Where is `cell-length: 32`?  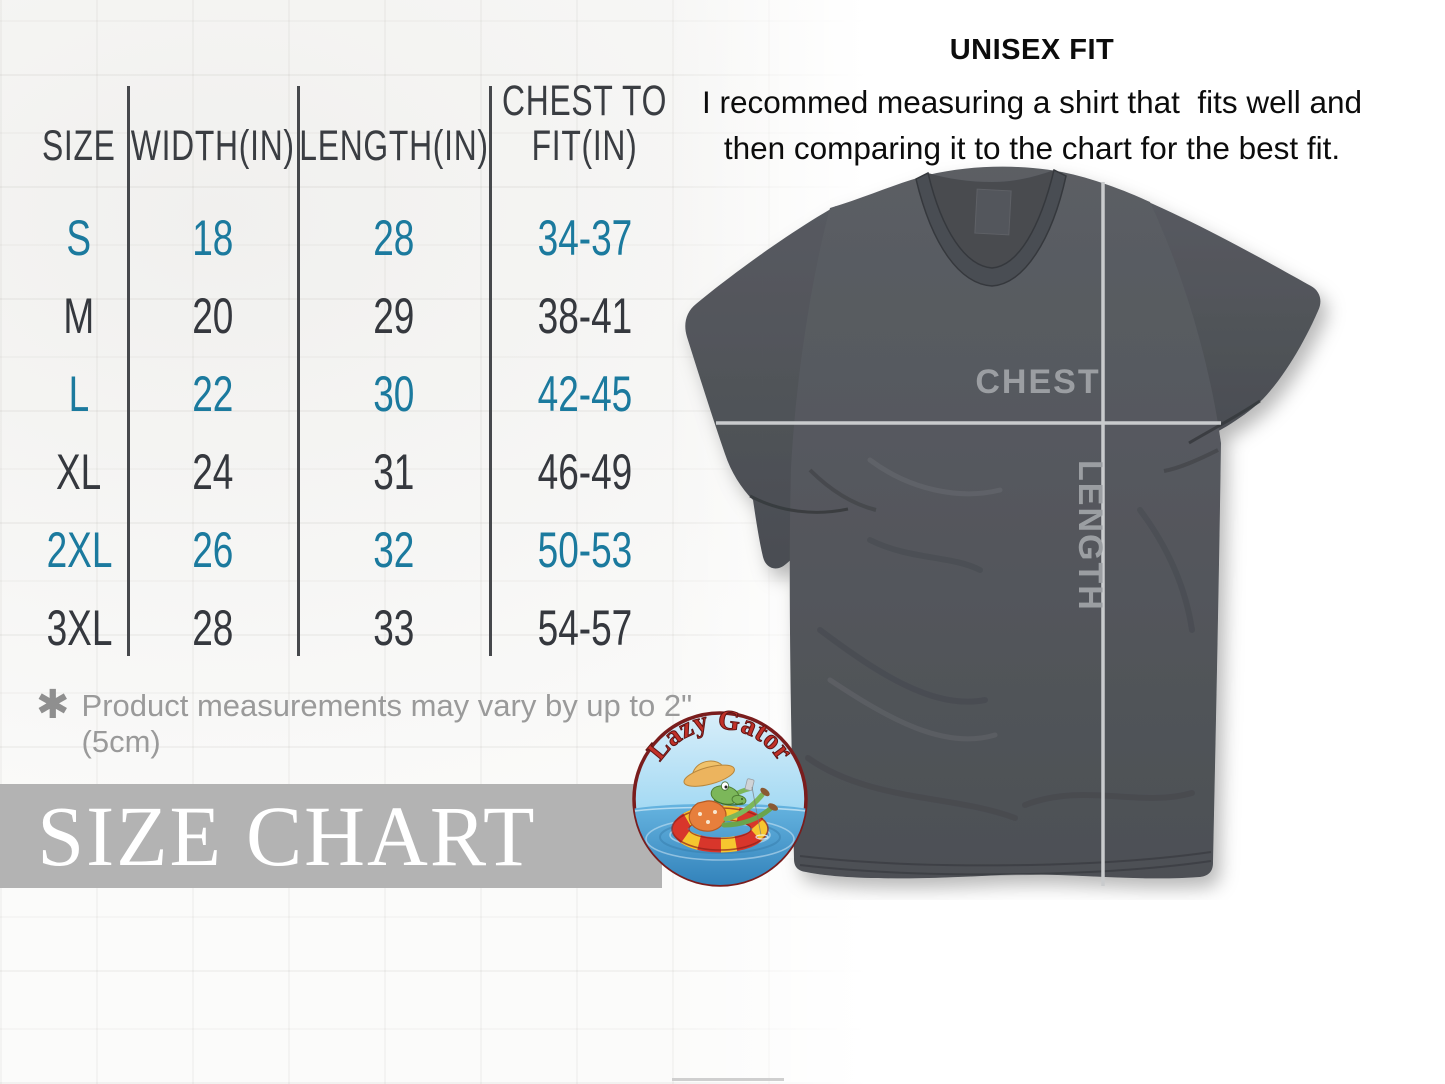 cell-length: 32 is located at coordinates (394, 550).